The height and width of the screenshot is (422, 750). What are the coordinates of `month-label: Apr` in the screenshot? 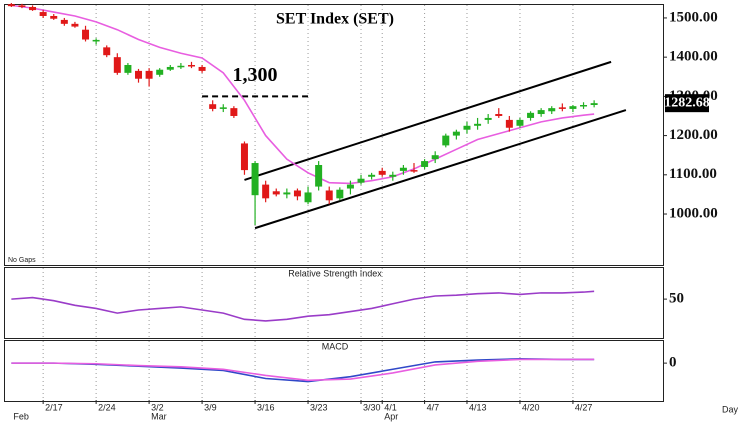 It's located at (391, 416).